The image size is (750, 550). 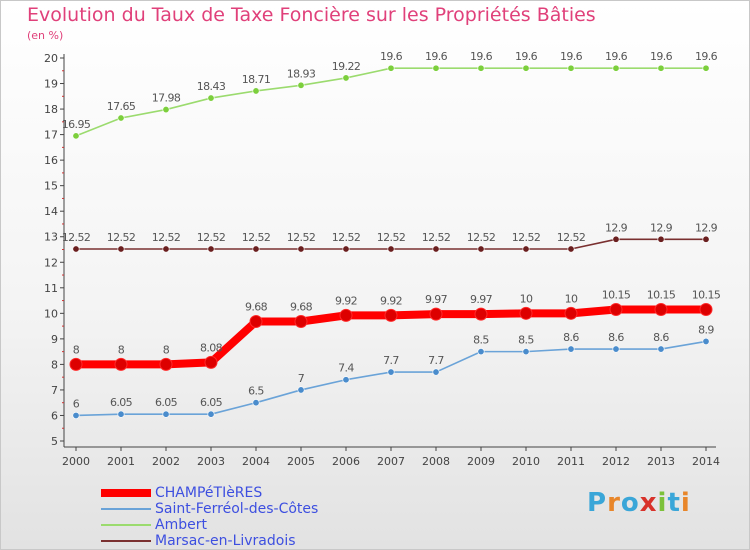 I want to click on data-label: 18.43, so click(x=211, y=86).